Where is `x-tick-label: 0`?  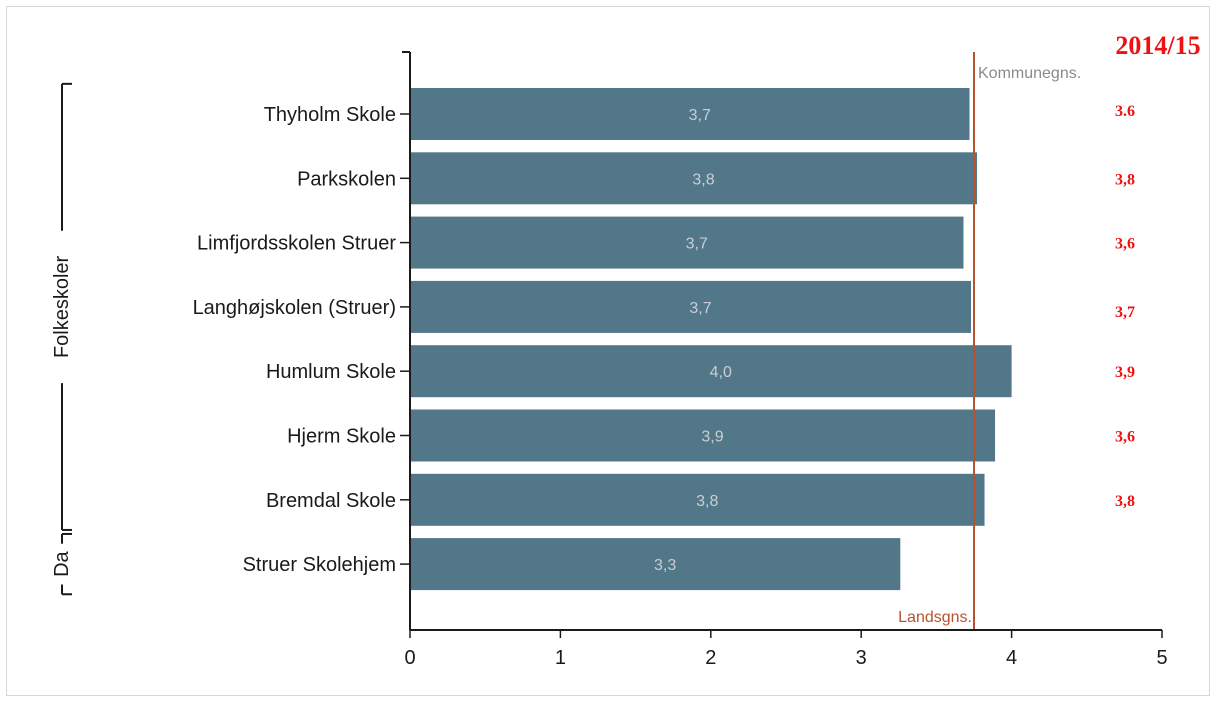 x-tick-label: 0 is located at coordinates (409, 658).